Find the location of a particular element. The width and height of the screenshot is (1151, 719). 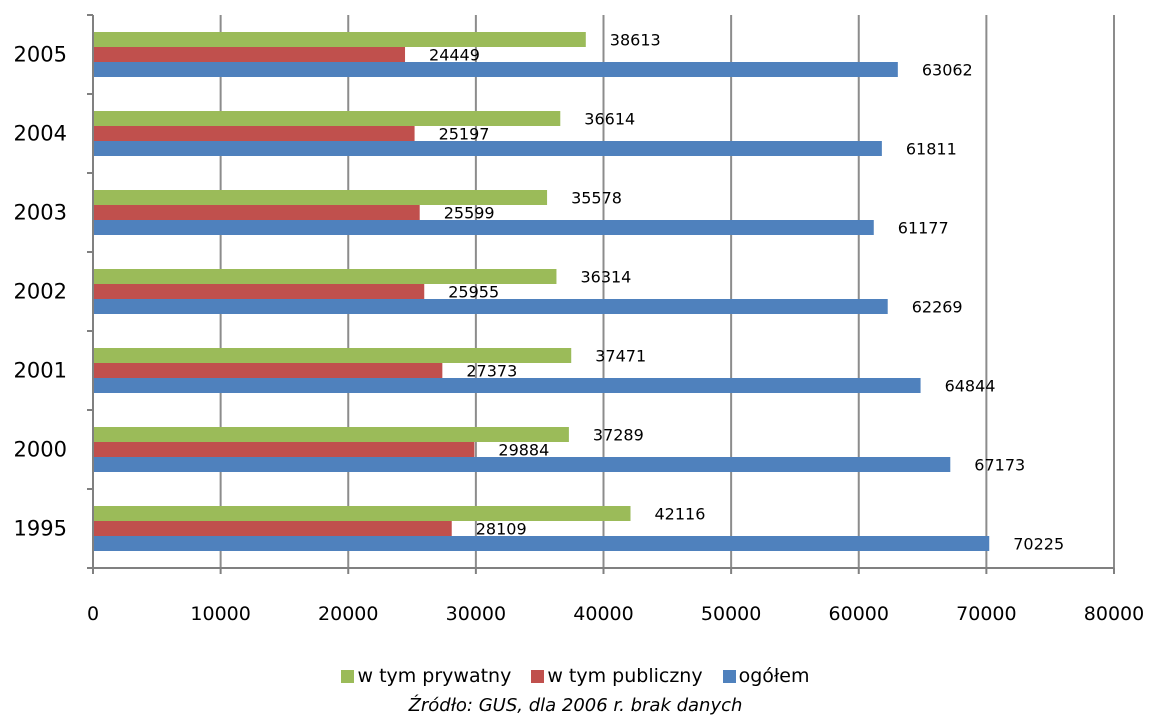

legend-item-public: w tym publiczny is located at coordinates (617, 676).